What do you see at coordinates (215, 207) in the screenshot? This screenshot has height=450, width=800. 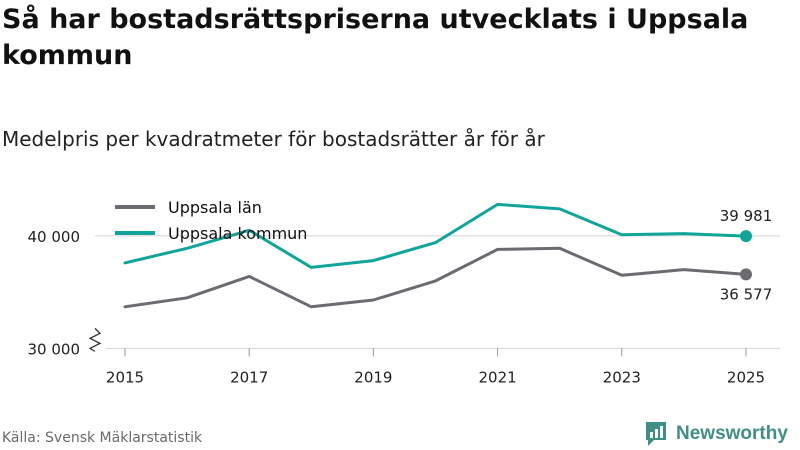 I see `legend-label-lan: Uppsala län` at bounding box center [215, 207].